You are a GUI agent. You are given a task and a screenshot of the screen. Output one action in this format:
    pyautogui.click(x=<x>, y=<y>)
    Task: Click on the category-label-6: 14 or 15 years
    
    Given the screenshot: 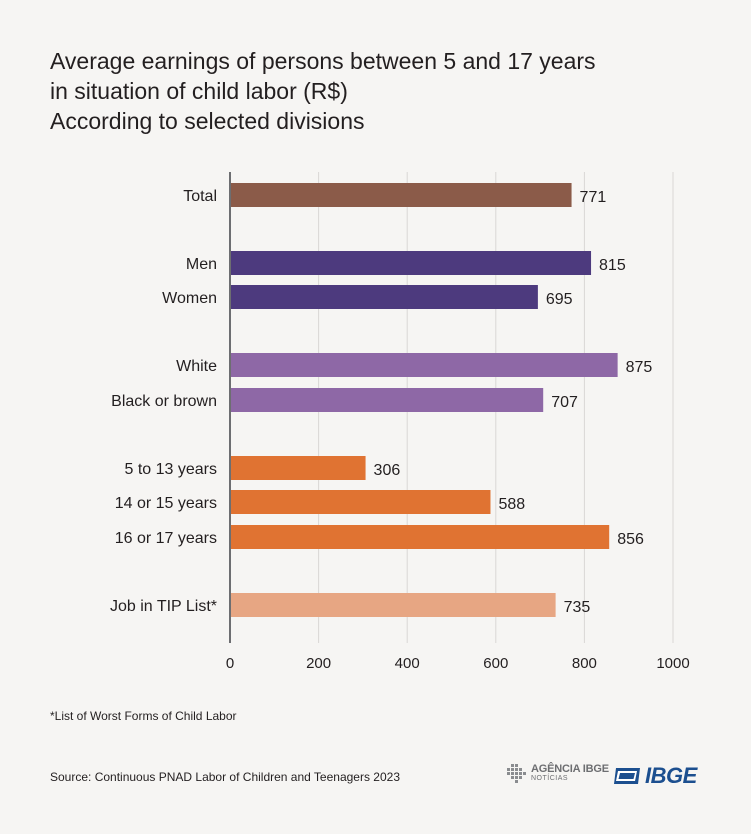 What is the action you would take?
    pyautogui.click(x=166, y=503)
    